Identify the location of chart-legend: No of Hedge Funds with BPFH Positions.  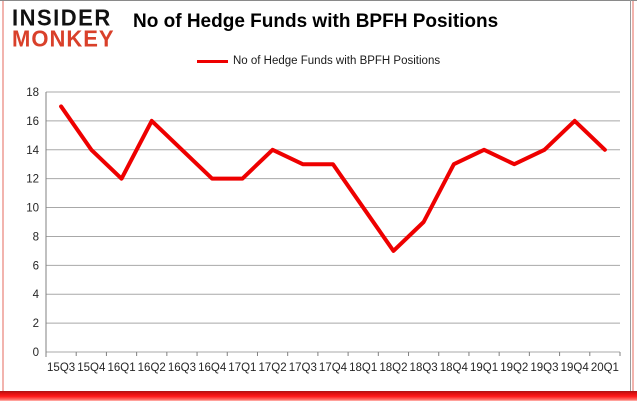
(318, 61).